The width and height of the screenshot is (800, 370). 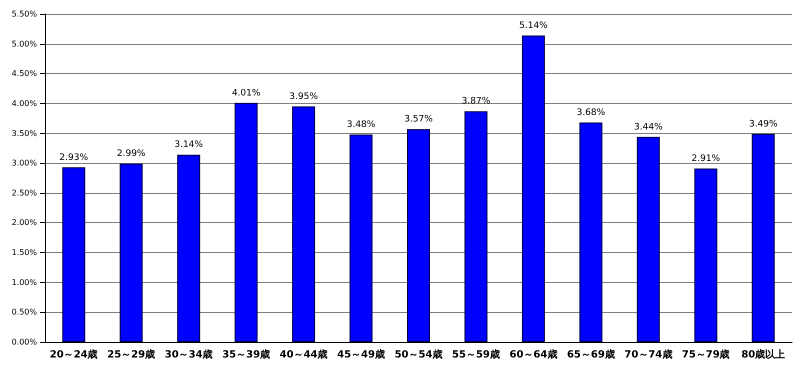 What do you see at coordinates (25, 312) in the screenshot?
I see `y-tick-label: 0.50%` at bounding box center [25, 312].